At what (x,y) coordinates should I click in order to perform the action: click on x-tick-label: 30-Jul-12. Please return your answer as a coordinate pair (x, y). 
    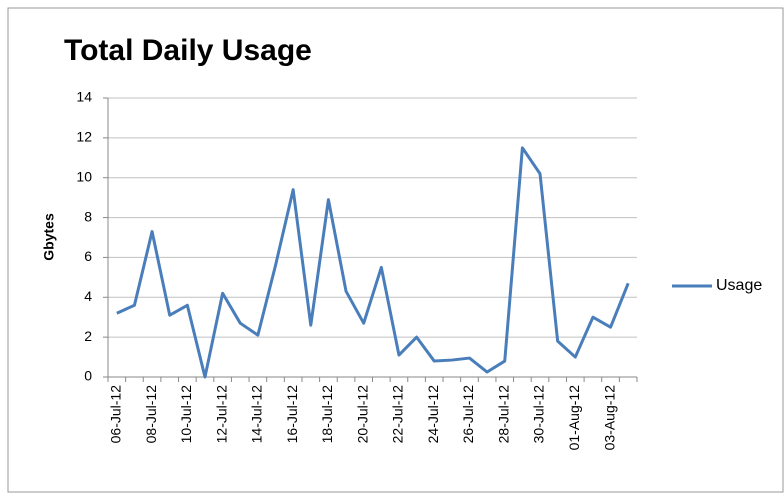
    Looking at the image, I should click on (539, 414).